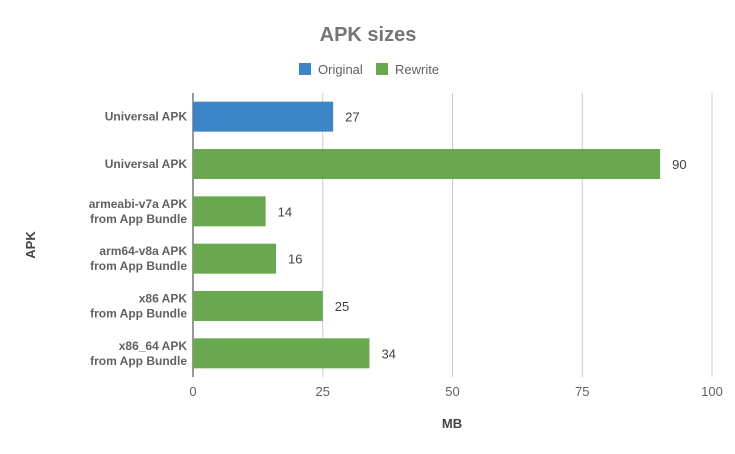 This screenshot has width=735, height=454. I want to click on x-tick-labels: 0 25 50 75 100, so click(455, 391).